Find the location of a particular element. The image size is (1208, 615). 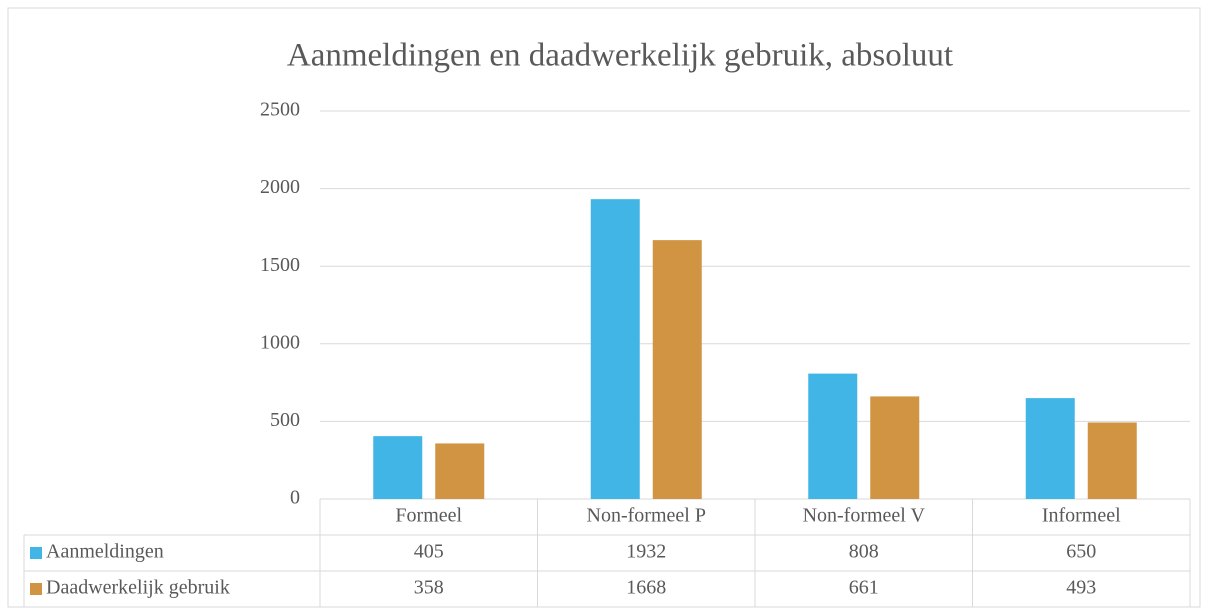

y-tick-label: 2000 is located at coordinates (280, 187).